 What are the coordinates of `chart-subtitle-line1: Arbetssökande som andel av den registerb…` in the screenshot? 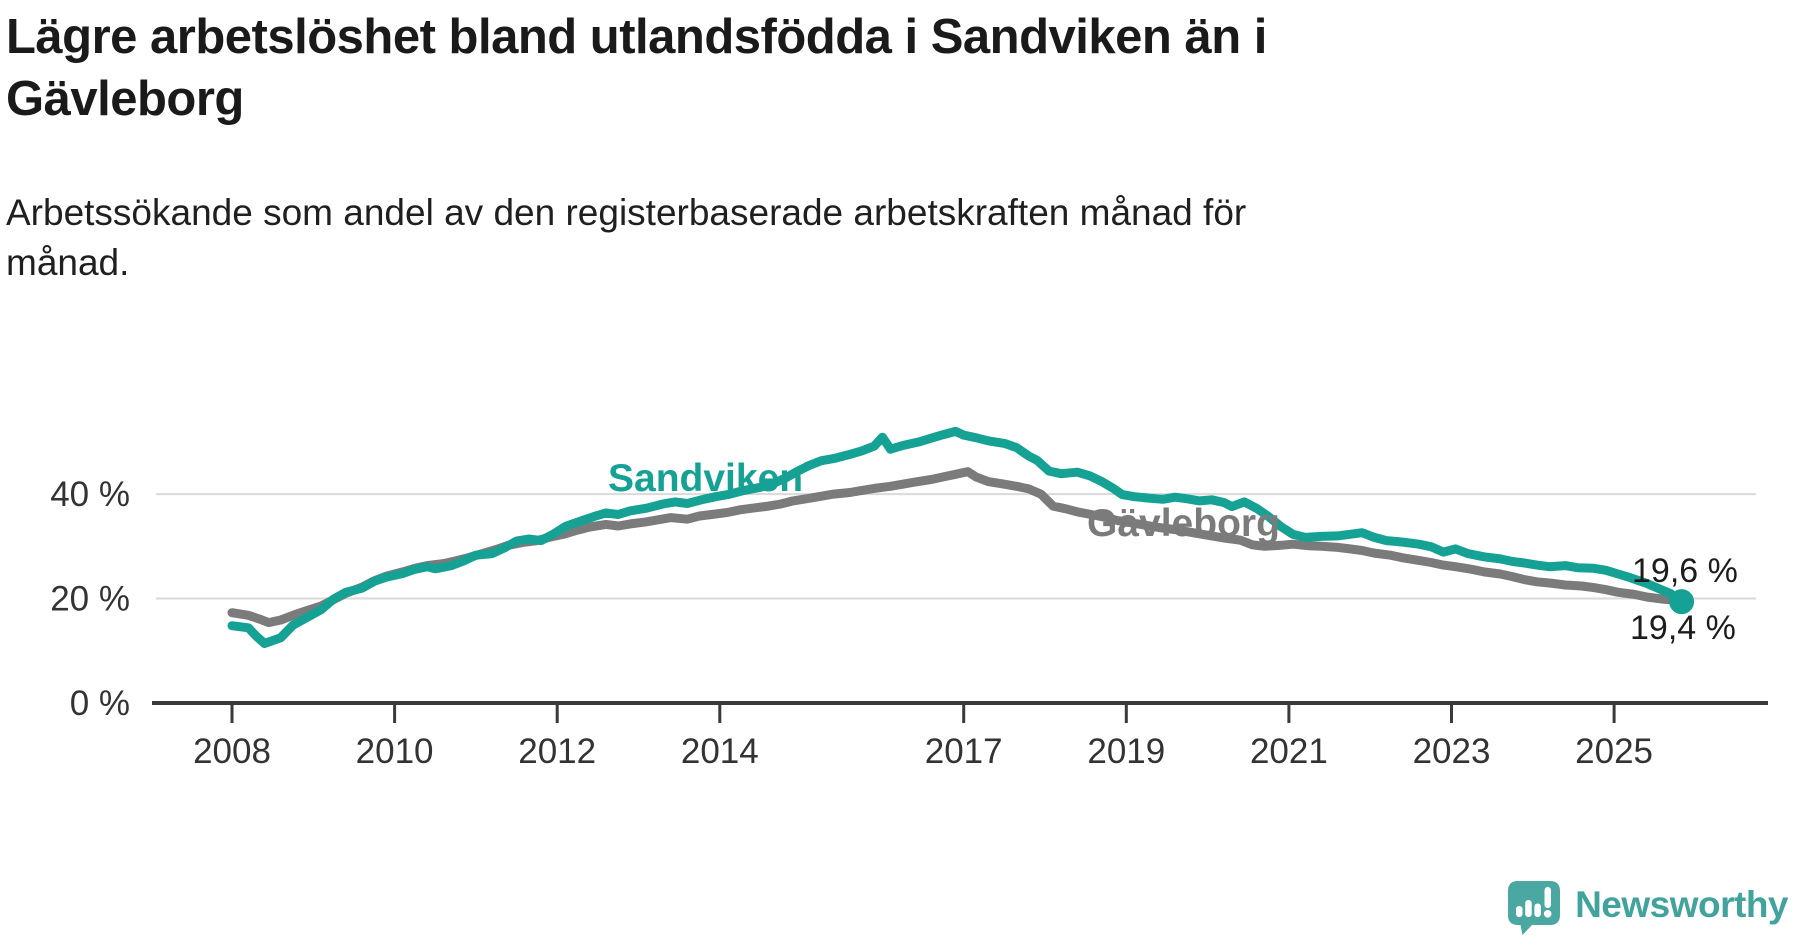 It's located at (626, 212).